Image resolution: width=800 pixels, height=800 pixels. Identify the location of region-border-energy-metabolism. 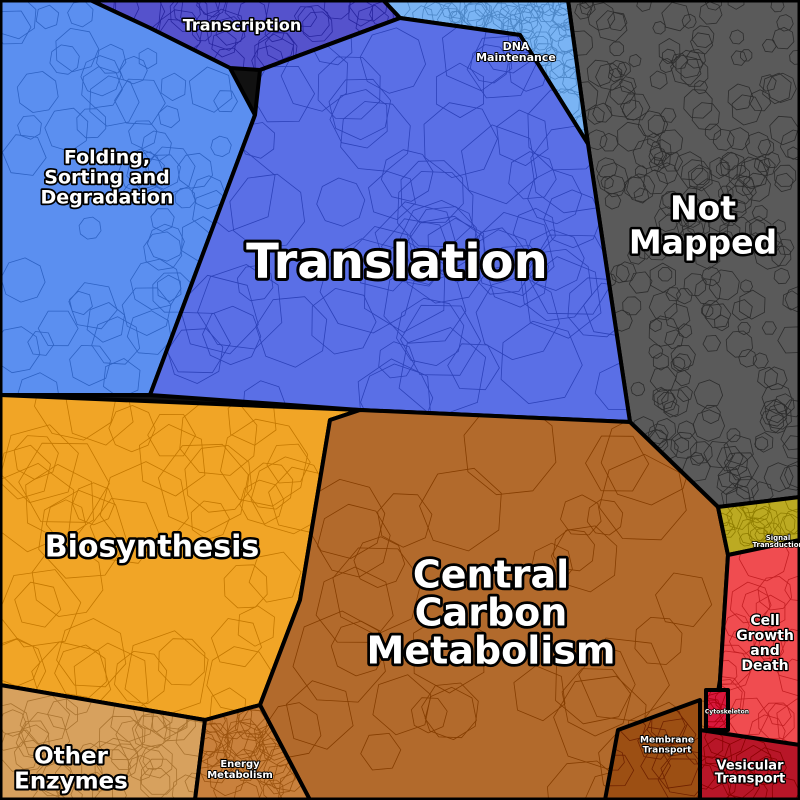
(252, 751).